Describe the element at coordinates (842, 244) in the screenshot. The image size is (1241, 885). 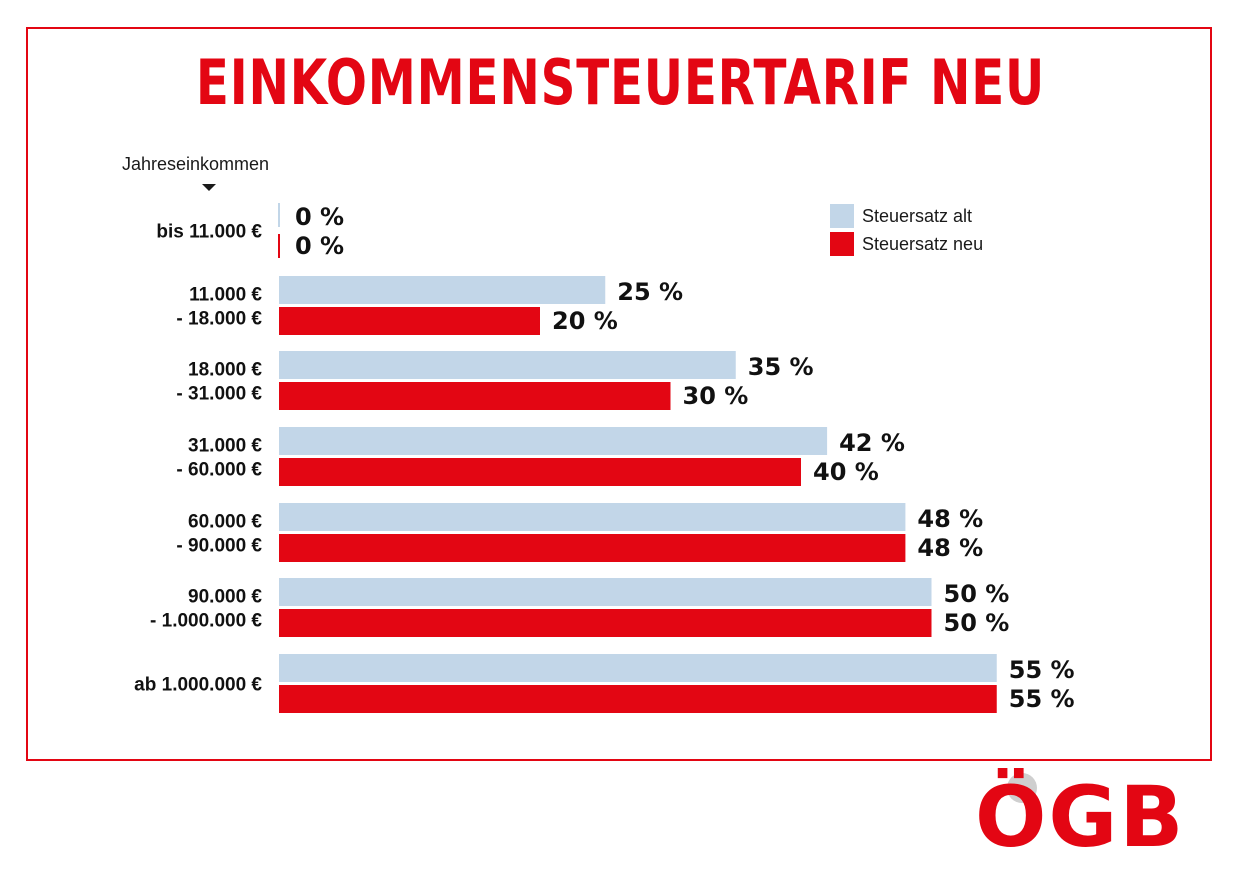
I see `legend-swatch-new` at that location.